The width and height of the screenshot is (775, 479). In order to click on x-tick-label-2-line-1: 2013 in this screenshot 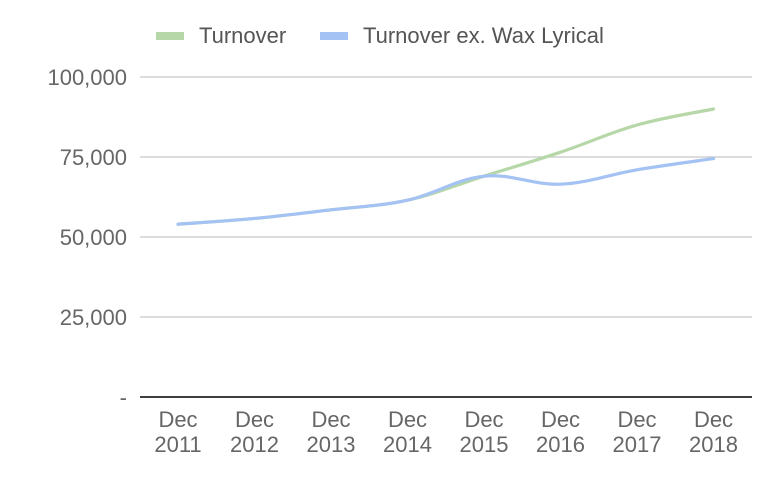, I will do `click(331, 444)`.